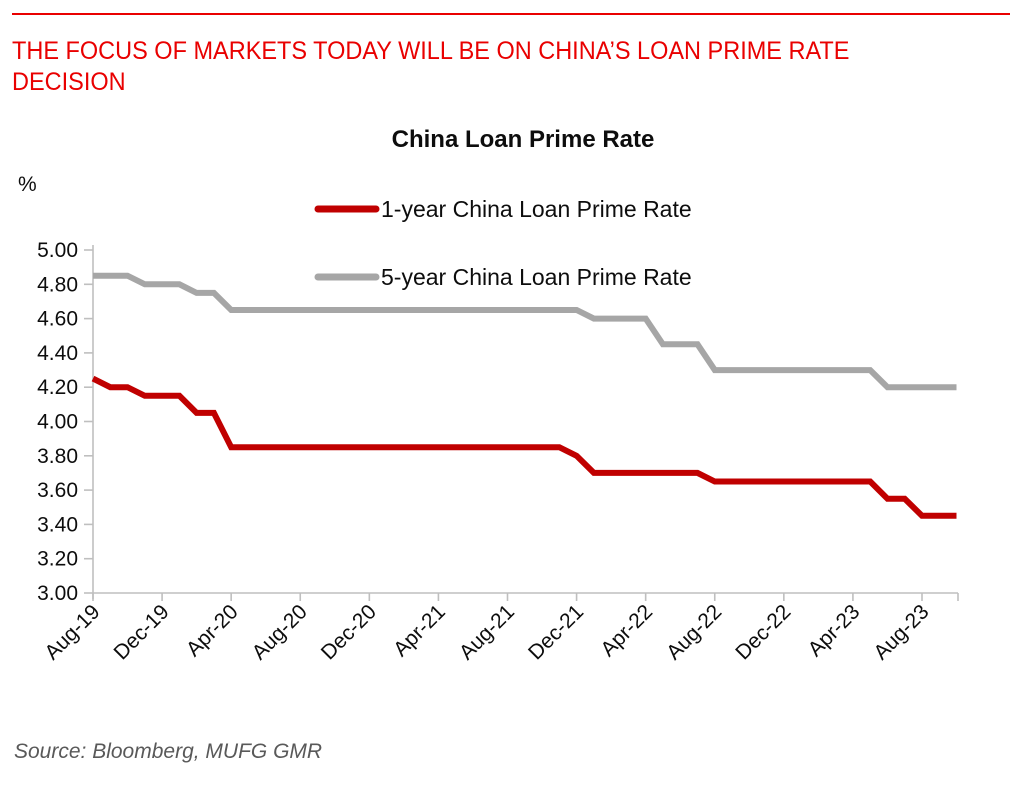 The image size is (1022, 797). Describe the element at coordinates (69, 82) in the screenshot. I see `headline-line-2: DECISION` at that location.